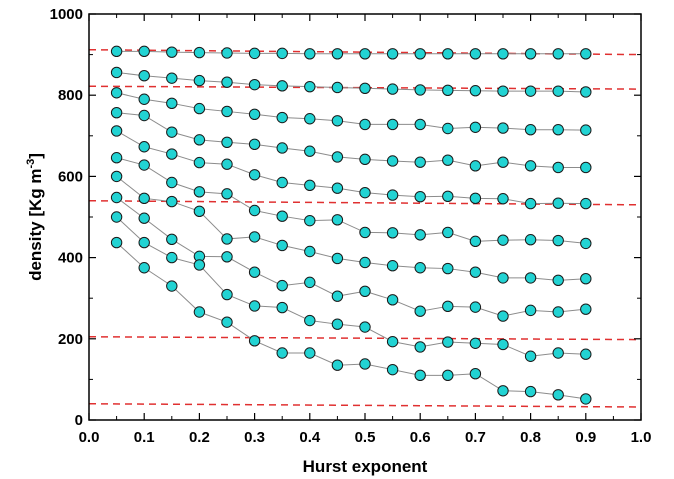 The width and height of the screenshot is (674, 479). I want to click on series-5-line, so click(351, 167).